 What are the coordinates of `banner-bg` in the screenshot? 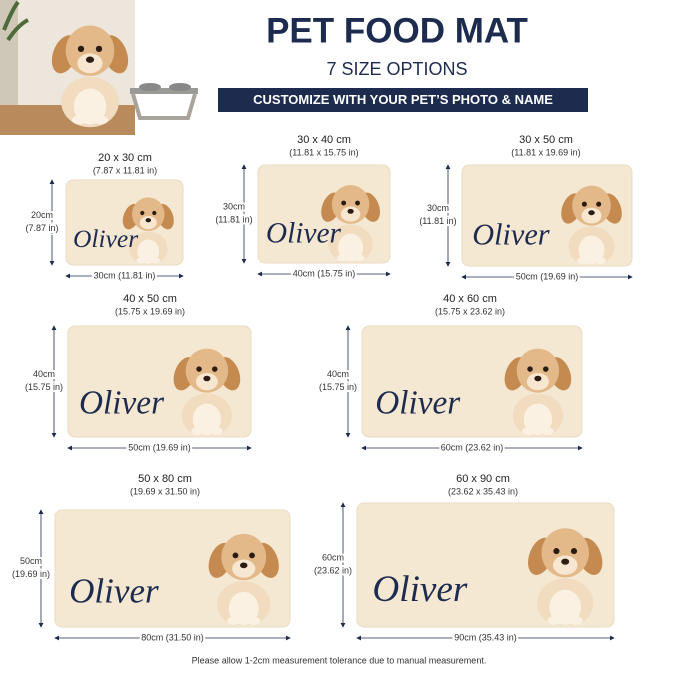 It's located at (403, 100).